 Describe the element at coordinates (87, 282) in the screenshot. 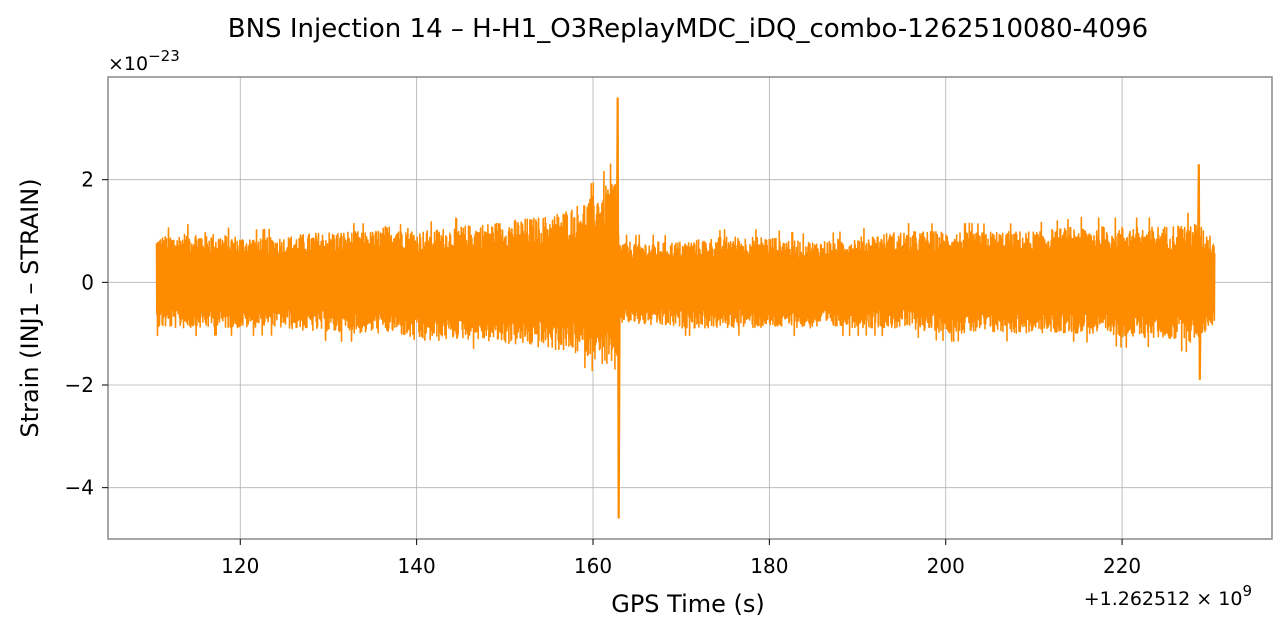

I see `y-tick-label: 0` at that location.